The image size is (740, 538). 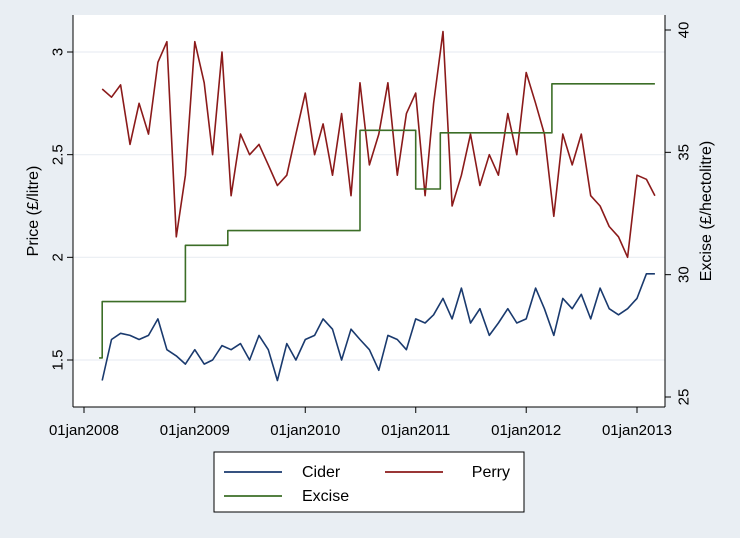 What do you see at coordinates (58, 257) in the screenshot?
I see `left-tick-label: 2` at bounding box center [58, 257].